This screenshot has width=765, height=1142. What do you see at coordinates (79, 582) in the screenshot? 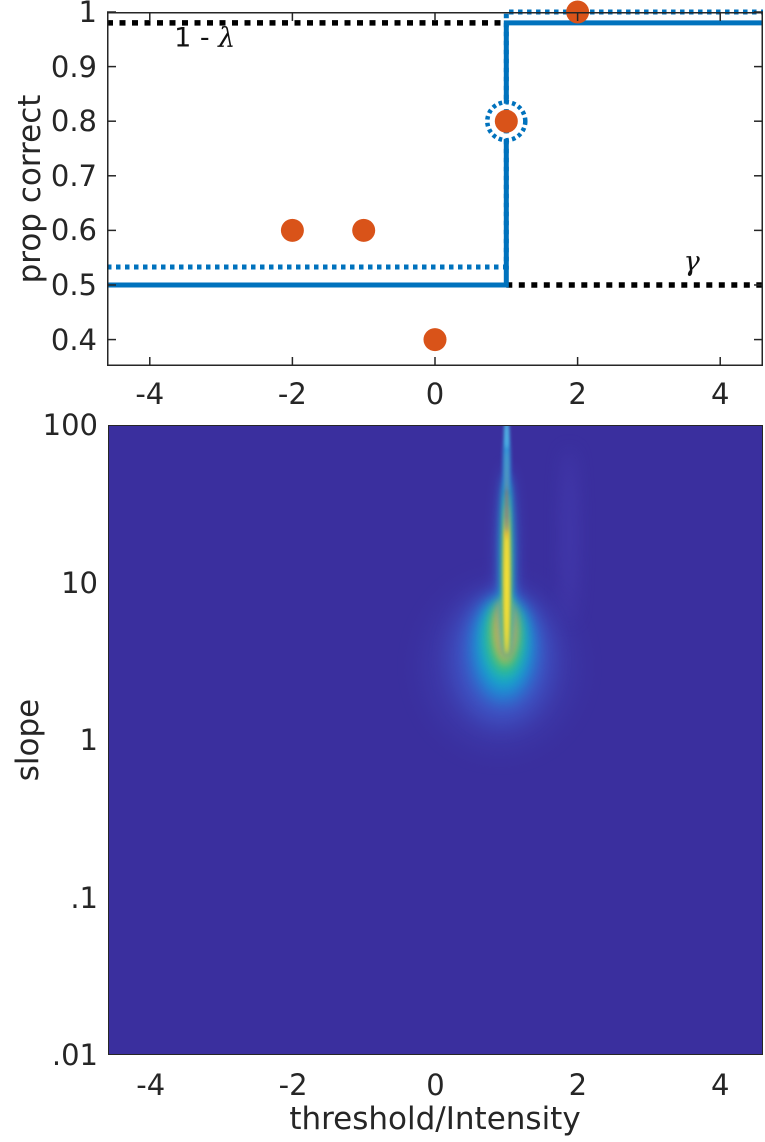
I see `y-tick-label: 10` at bounding box center [79, 582].